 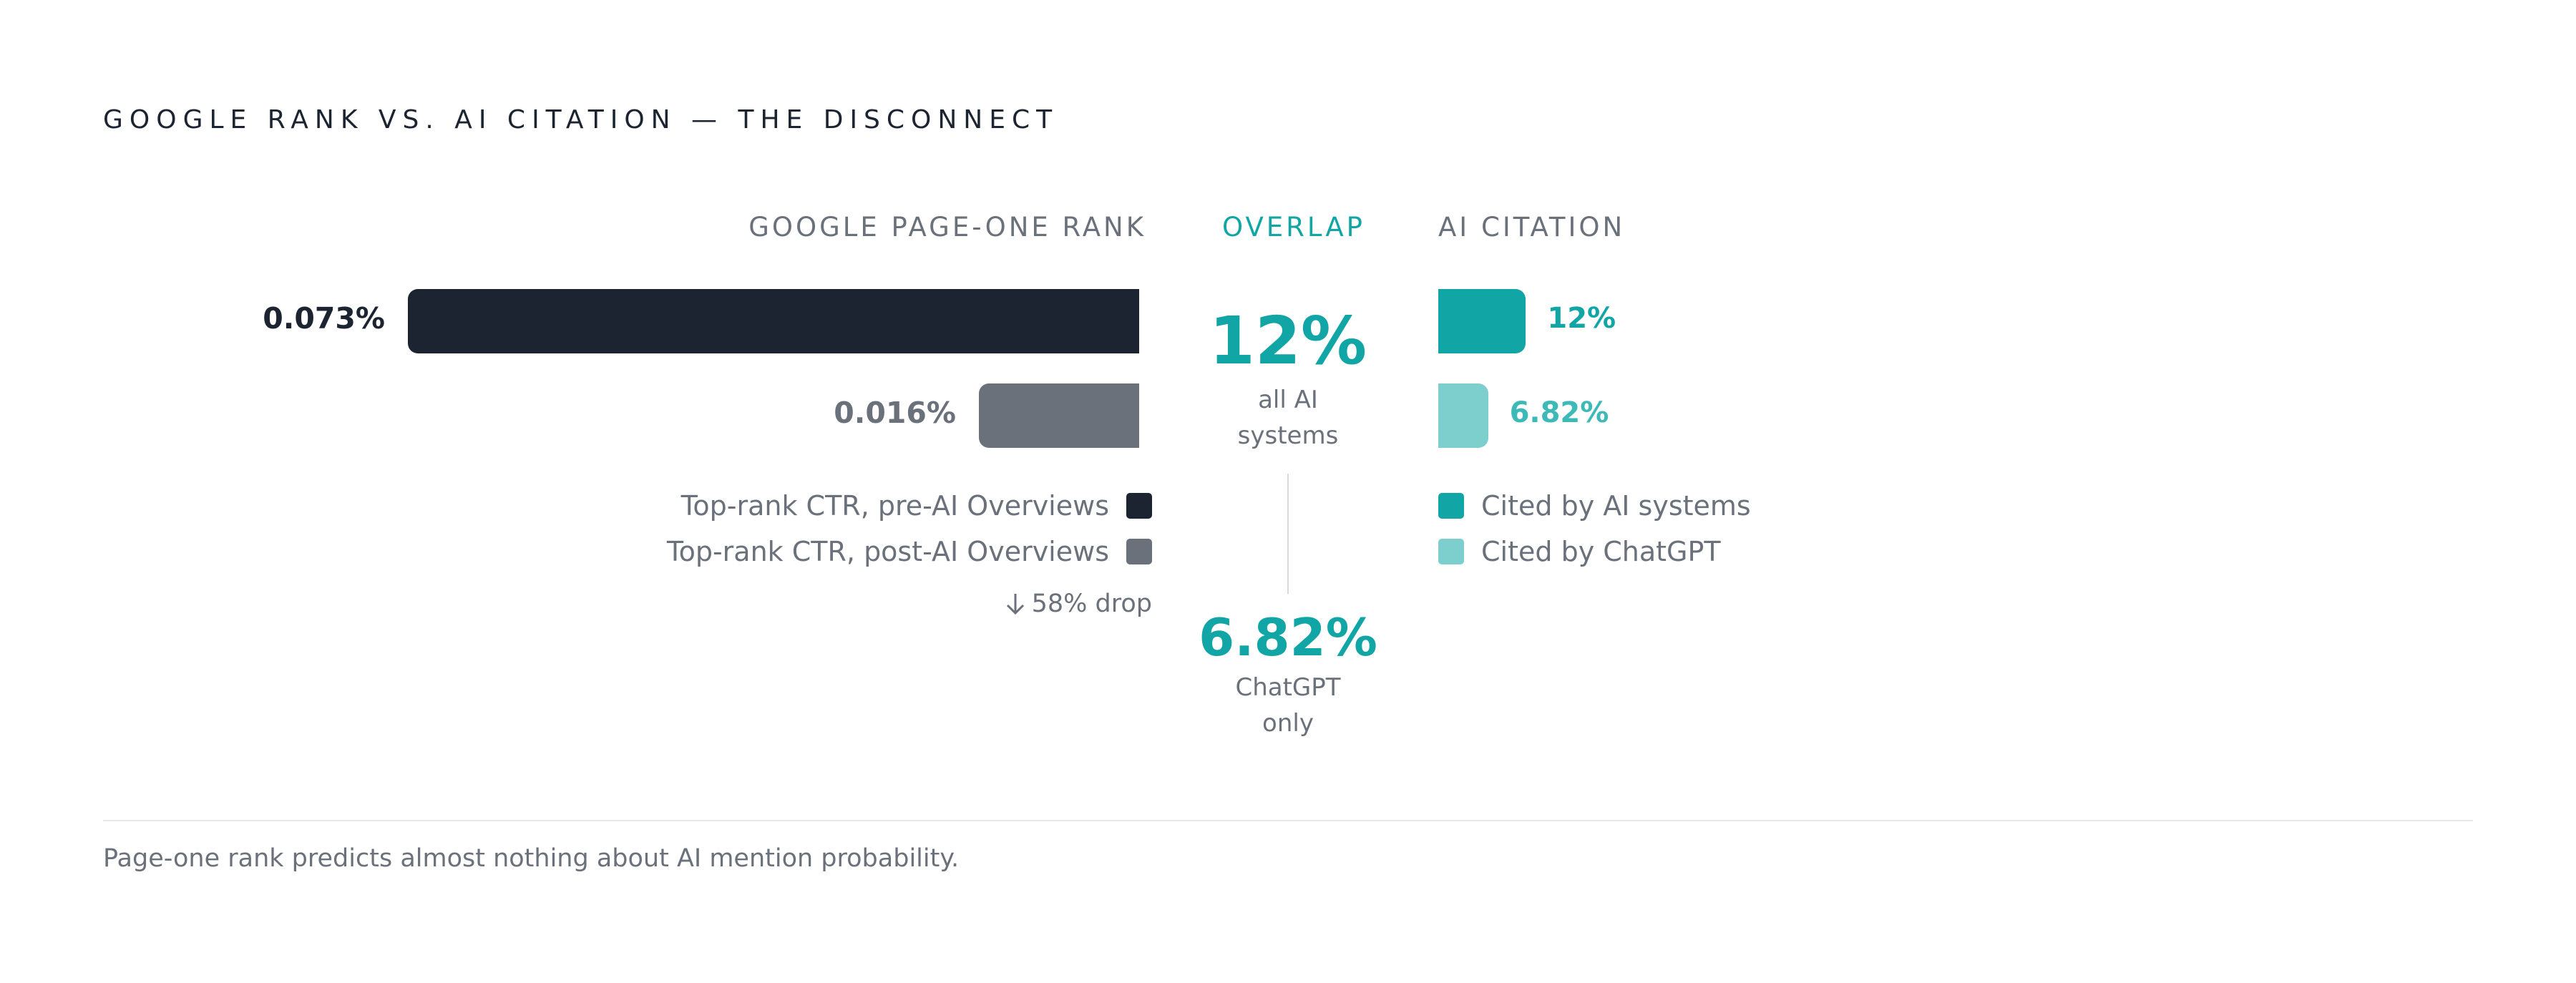 I want to click on arrow-down-icon, so click(x=1015, y=604).